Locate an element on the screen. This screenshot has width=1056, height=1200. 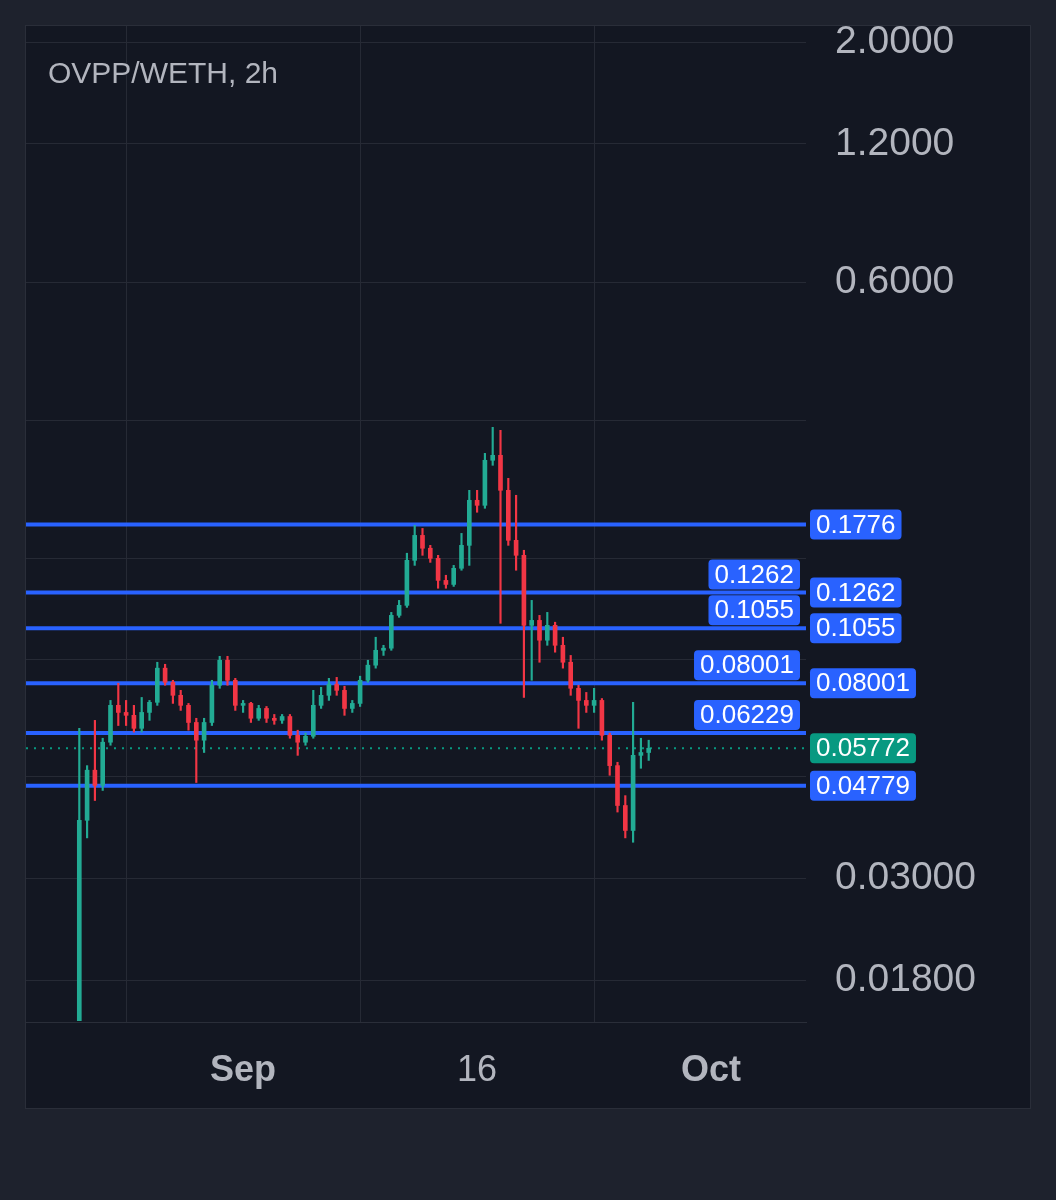
y-tick-label: 2.0000 is located at coordinates (895, 39).